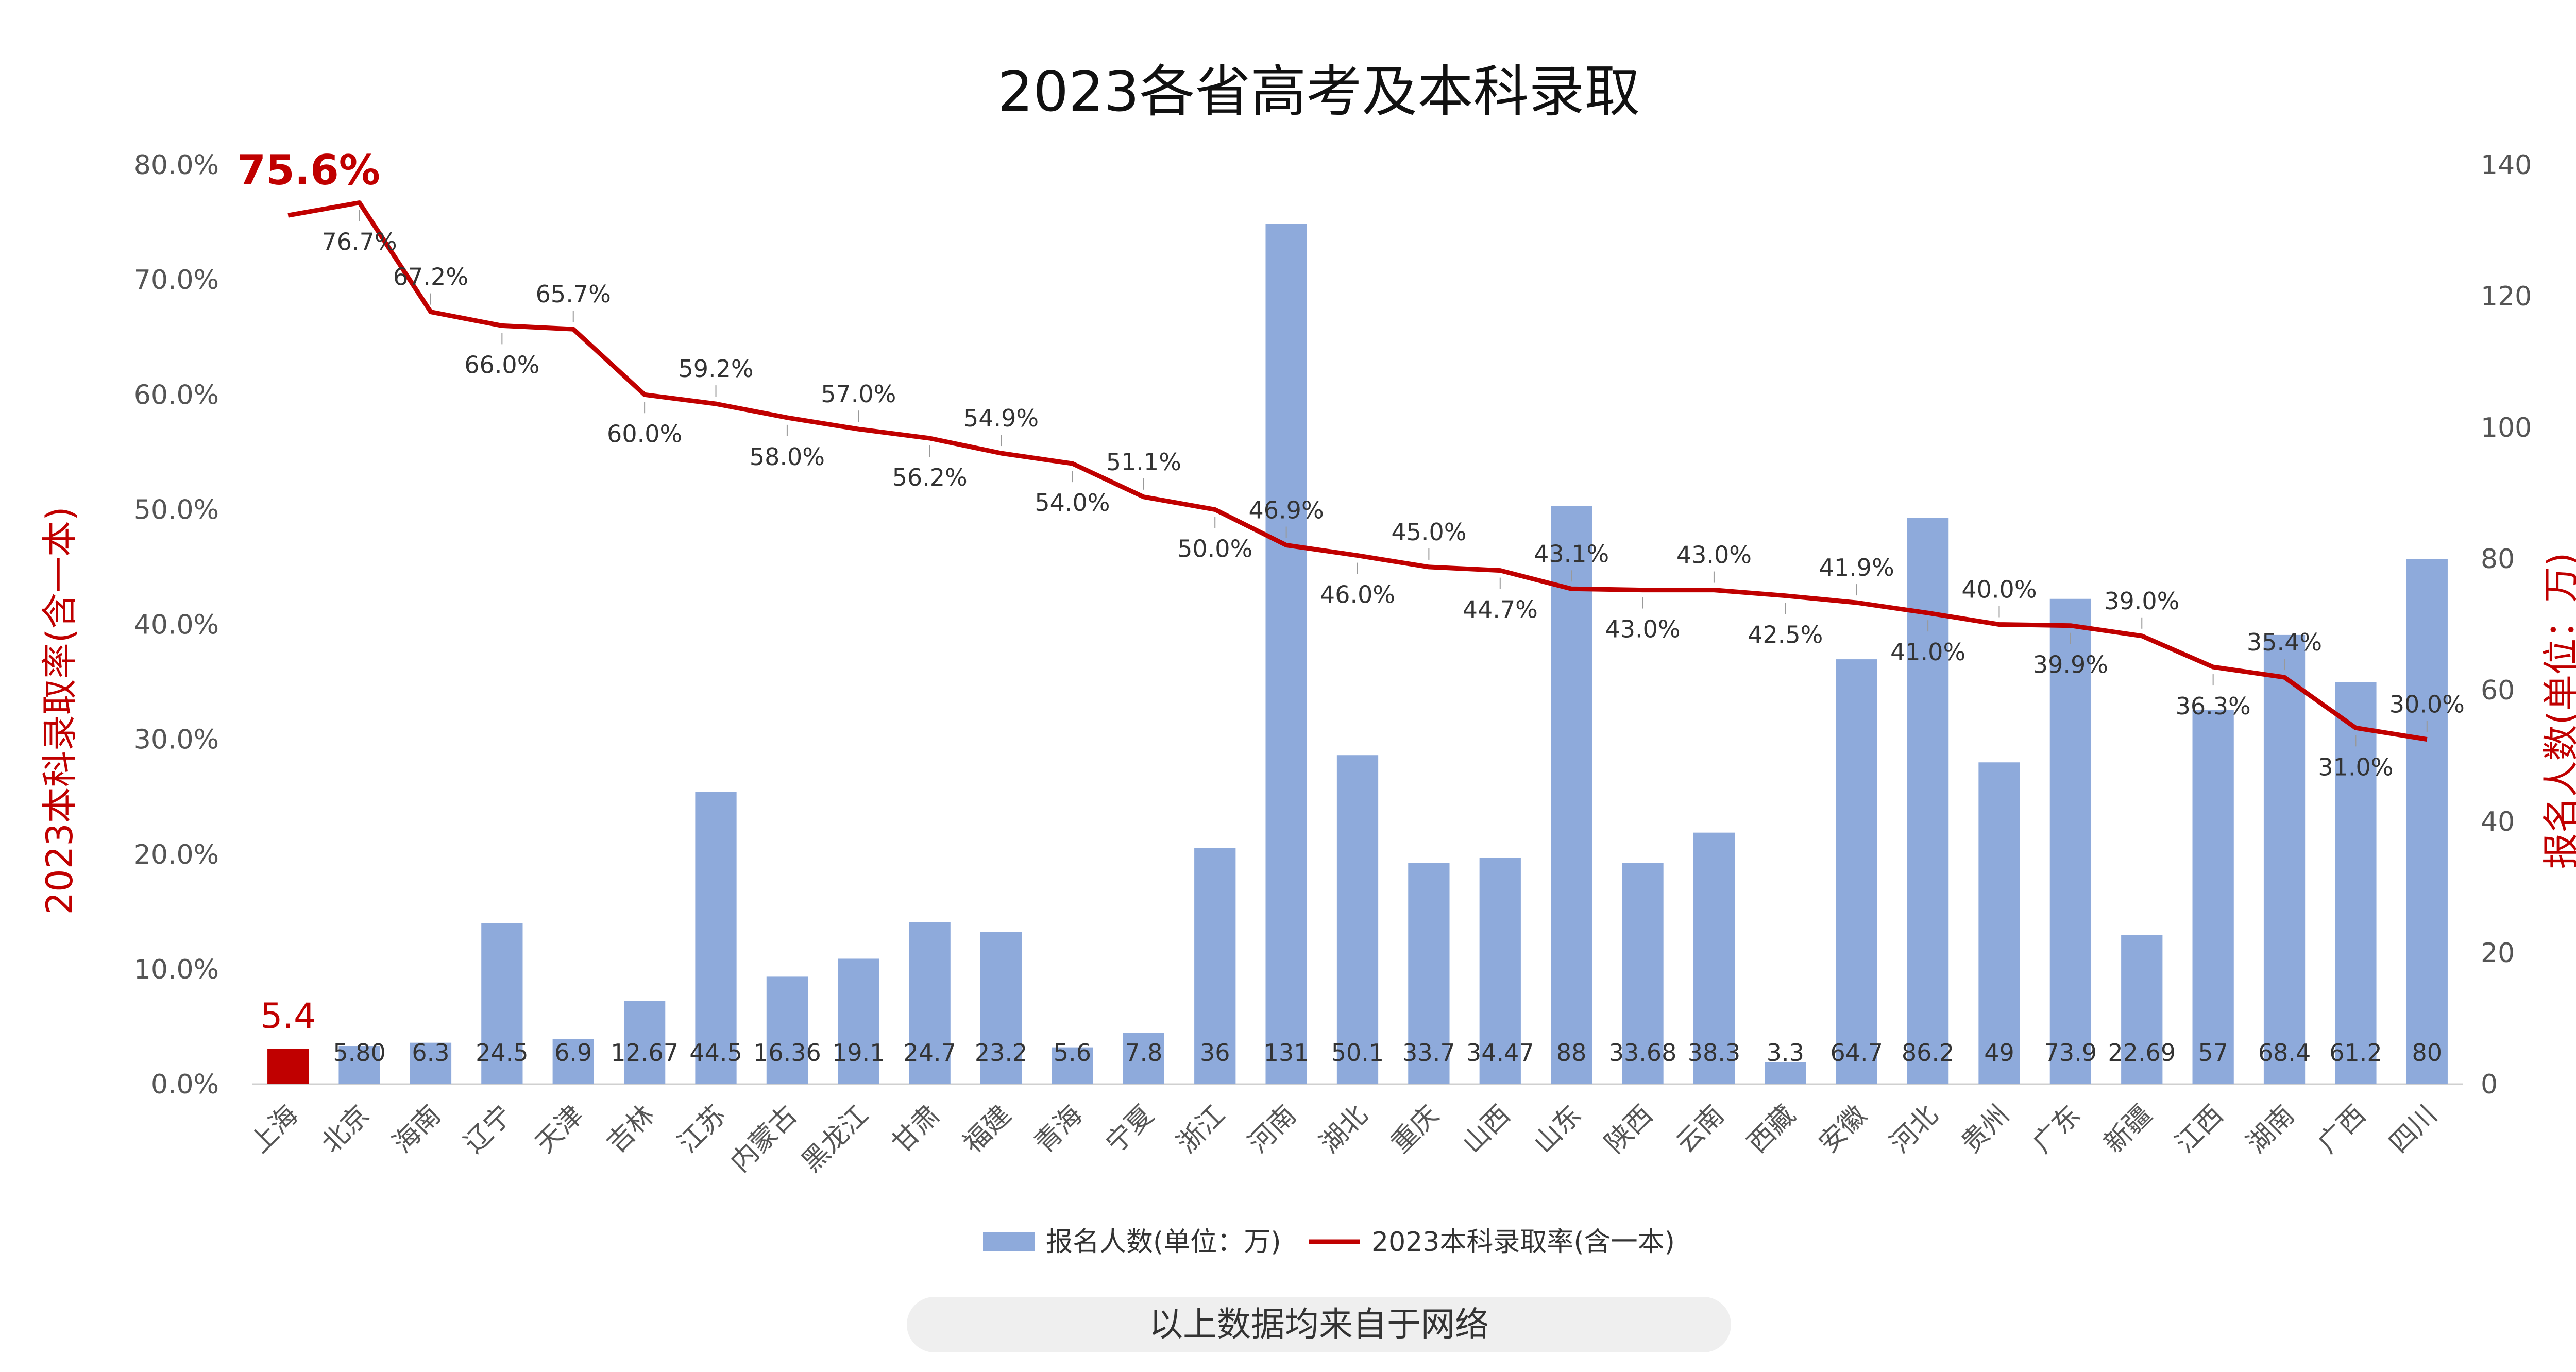 This screenshot has height=1372, width=2576. Describe the element at coordinates (787, 1053) in the screenshot. I see `bar-value-label: 16.36` at that location.